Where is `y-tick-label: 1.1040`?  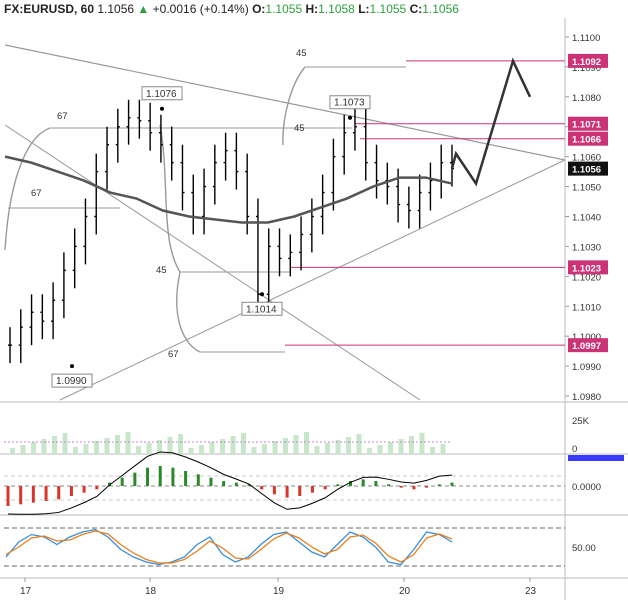
y-tick-label: 1.1040 is located at coordinates (586, 217).